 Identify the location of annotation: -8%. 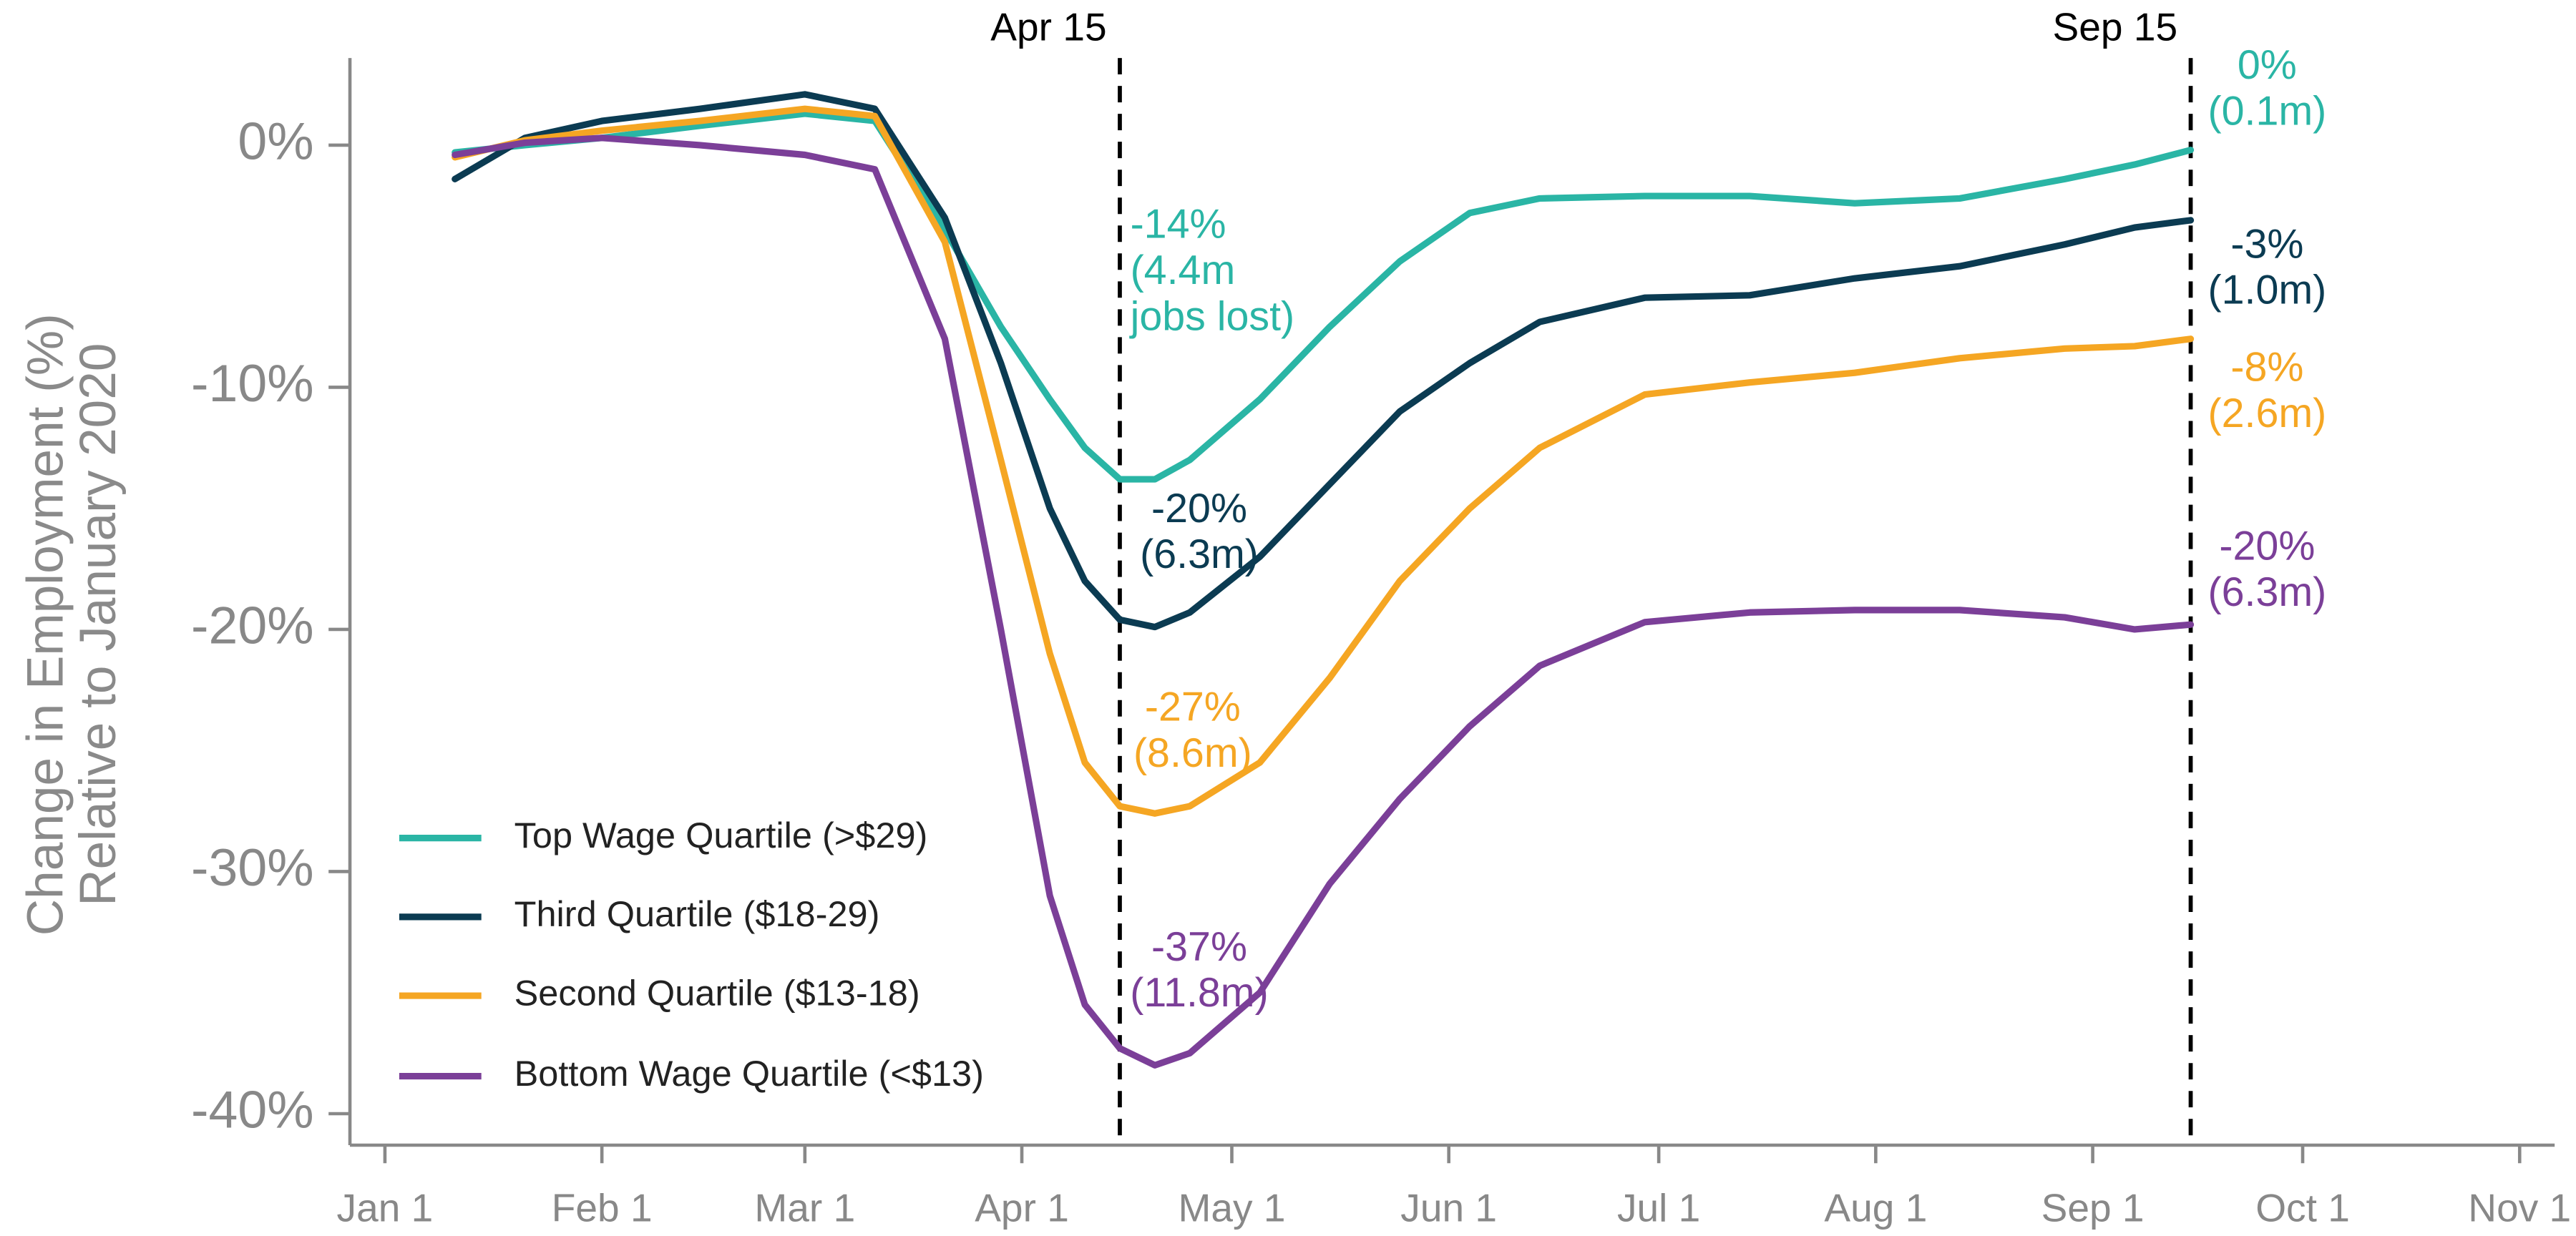
(2266, 367).